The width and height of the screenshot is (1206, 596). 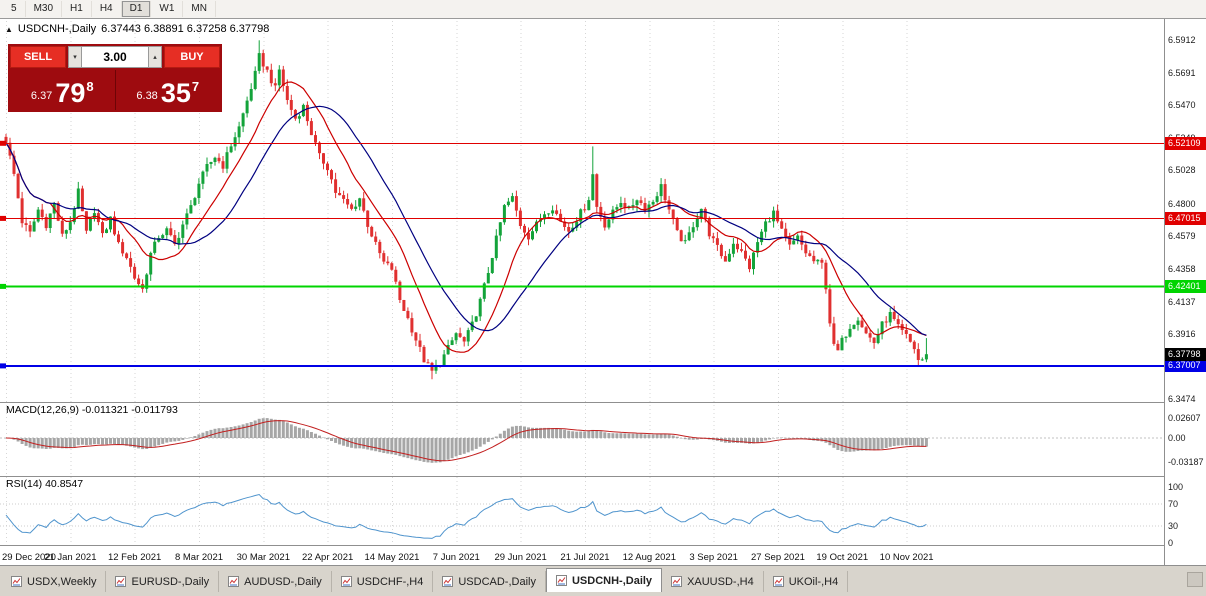 I want to click on sell-price-quote: 6.37 79 8, so click(x=62, y=90).